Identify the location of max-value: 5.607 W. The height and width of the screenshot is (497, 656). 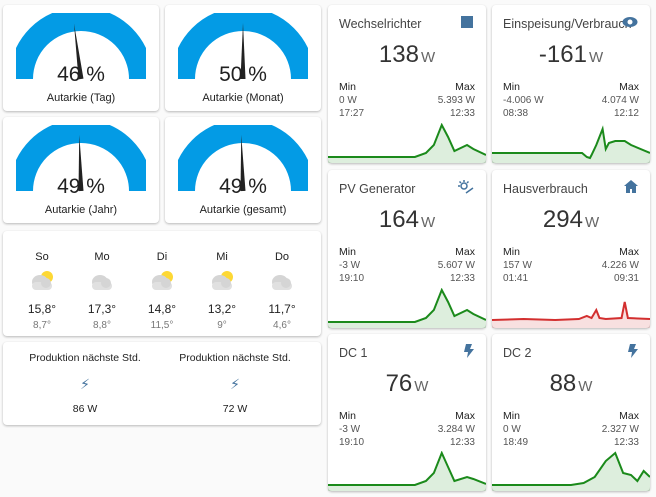
(456, 265).